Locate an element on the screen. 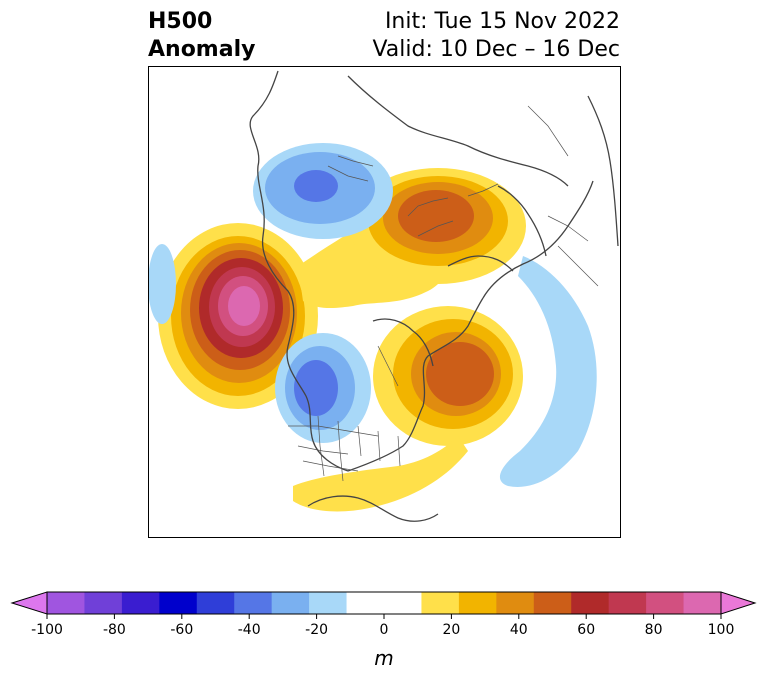 This screenshot has height=684, width=768. colorbar-tick-label: 80 is located at coordinates (654, 630).